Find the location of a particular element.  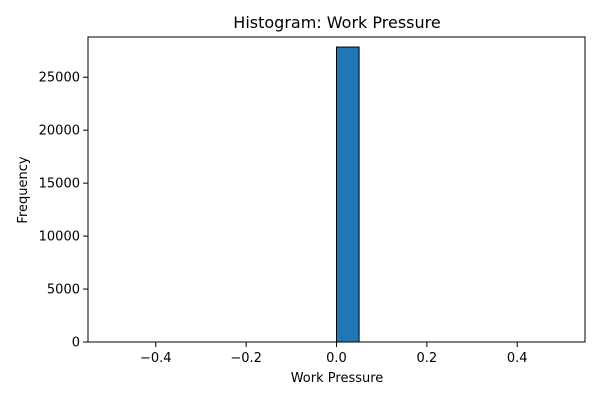

x-axis-ticks: −0.4 −0.2 0.0 0.2 0.4 is located at coordinates (334, 354).